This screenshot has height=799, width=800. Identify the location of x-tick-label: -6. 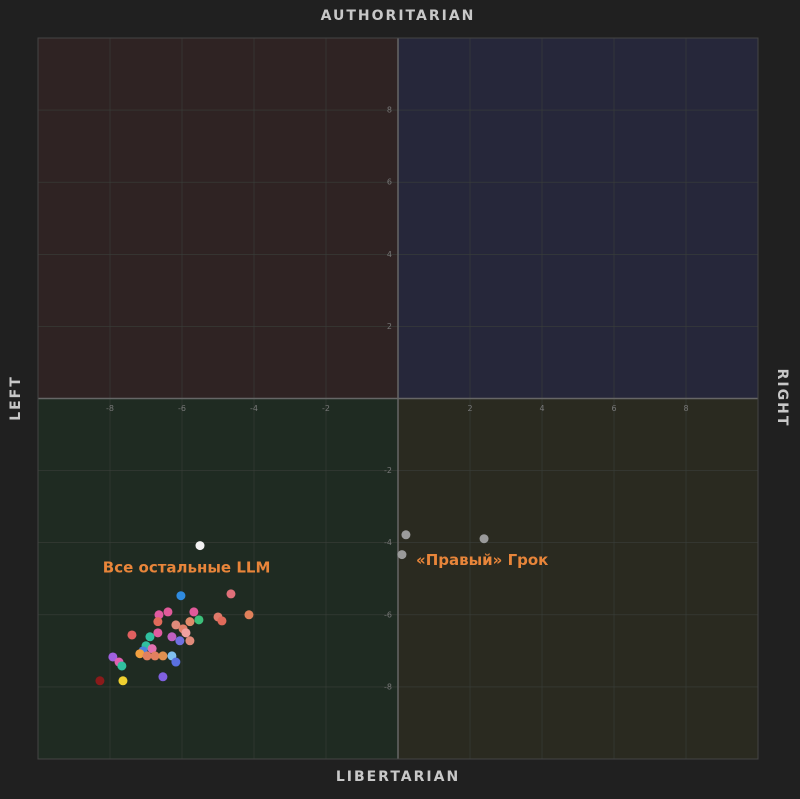
(182, 408).